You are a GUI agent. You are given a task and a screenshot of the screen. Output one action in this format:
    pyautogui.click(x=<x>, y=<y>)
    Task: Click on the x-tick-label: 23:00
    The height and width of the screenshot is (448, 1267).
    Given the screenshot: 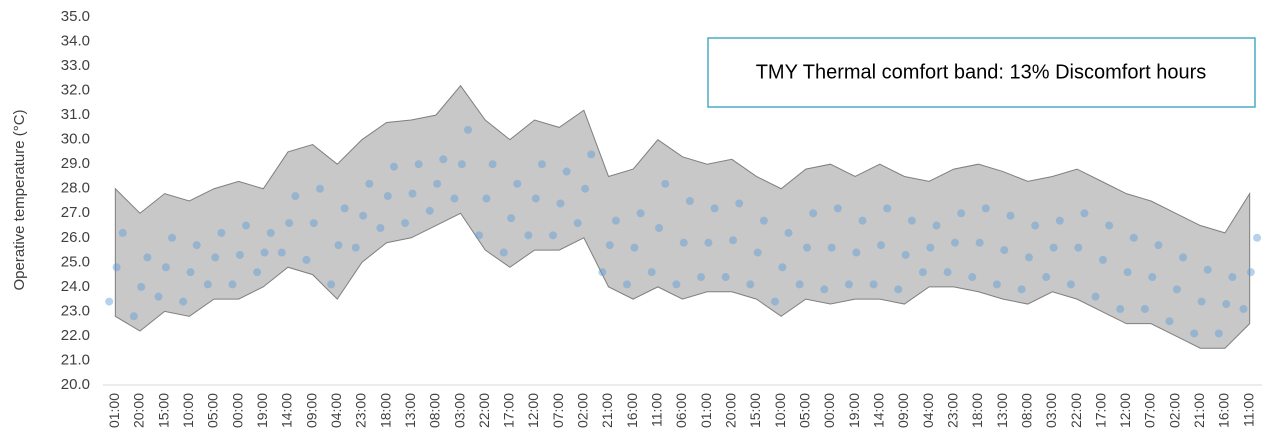 What is the action you would take?
    pyautogui.click(x=361, y=410)
    